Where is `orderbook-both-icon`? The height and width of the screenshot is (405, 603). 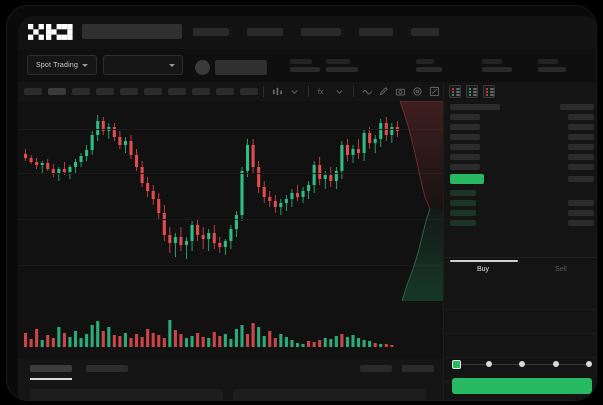
orderbook-both-icon is located at coordinates (455, 91).